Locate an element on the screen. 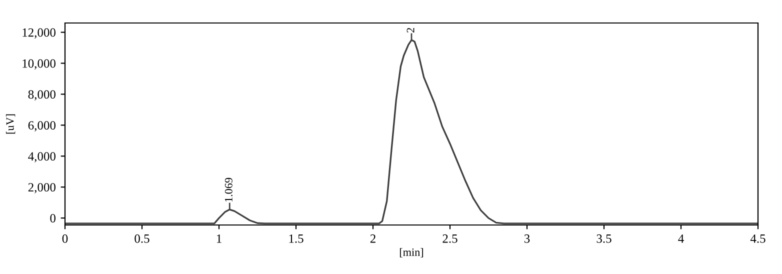 The width and height of the screenshot is (782, 274). x-tick-label: 4.5 is located at coordinates (758, 238).